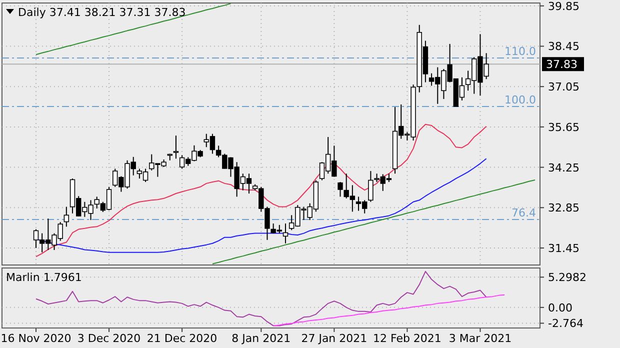  Describe the element at coordinates (36, 338) in the screenshot. I see `x-tick-label: 16 Nov 2020` at that location.